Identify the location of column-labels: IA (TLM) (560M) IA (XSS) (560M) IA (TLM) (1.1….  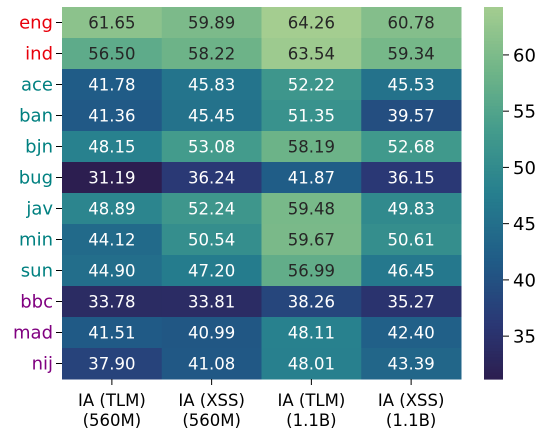
(261, 404).